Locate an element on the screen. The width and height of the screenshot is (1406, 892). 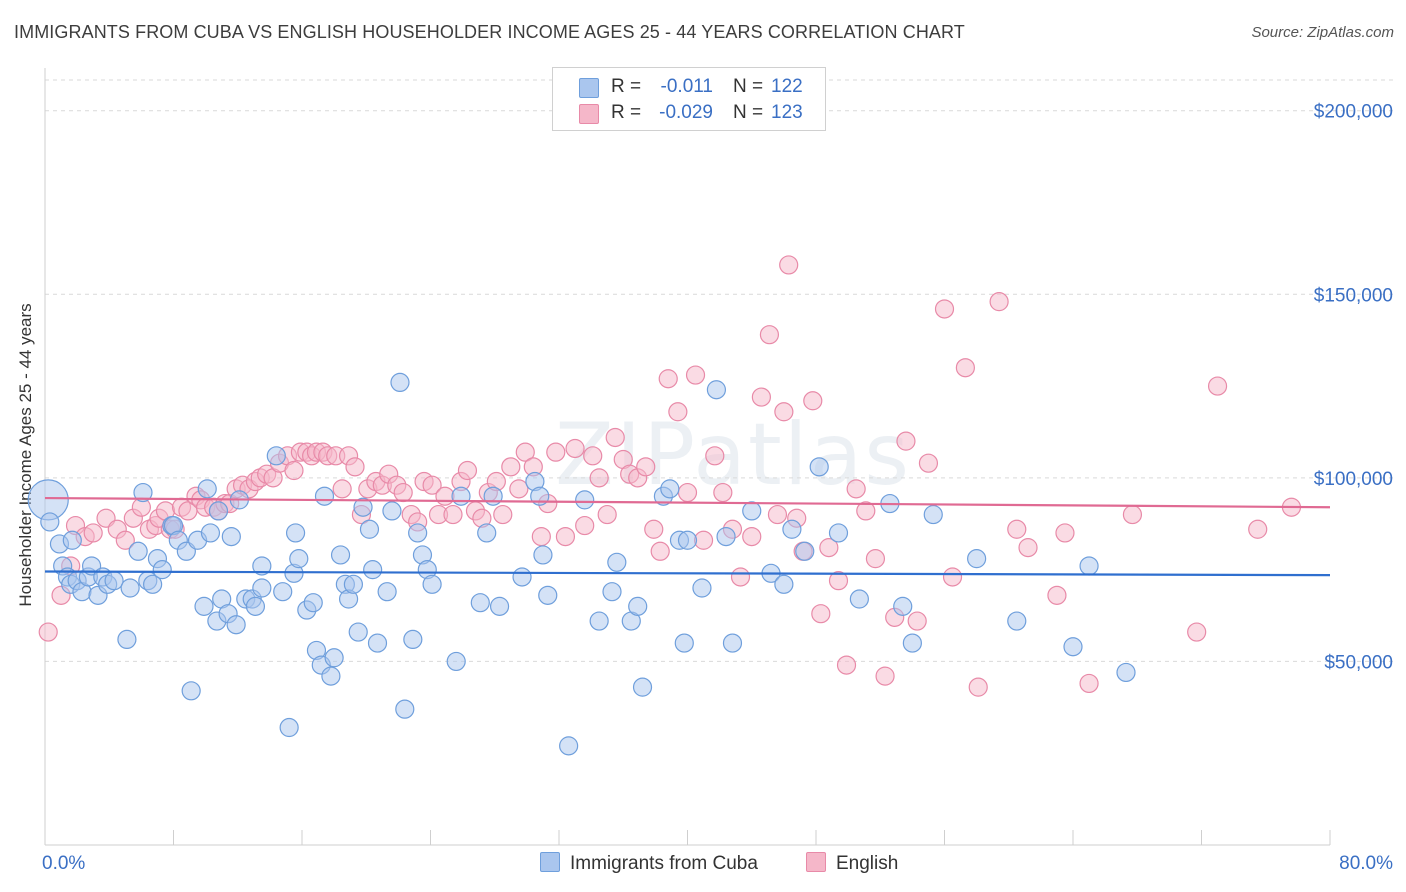
legend-label-english: English is located at coordinates (867, 863).